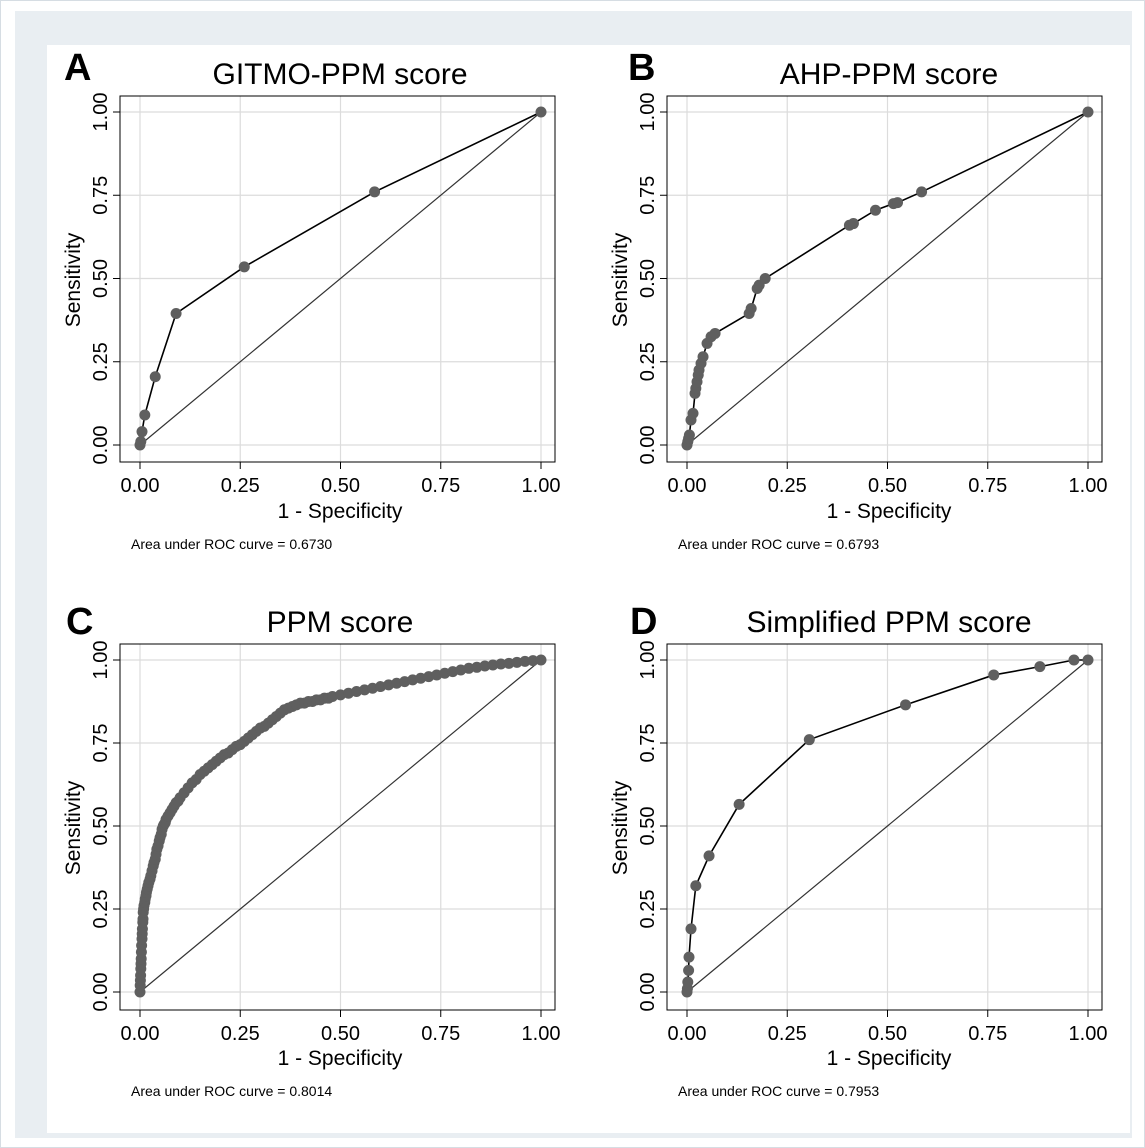  Describe the element at coordinates (643, 622) in the screenshot. I see `panel-letter: D` at that location.